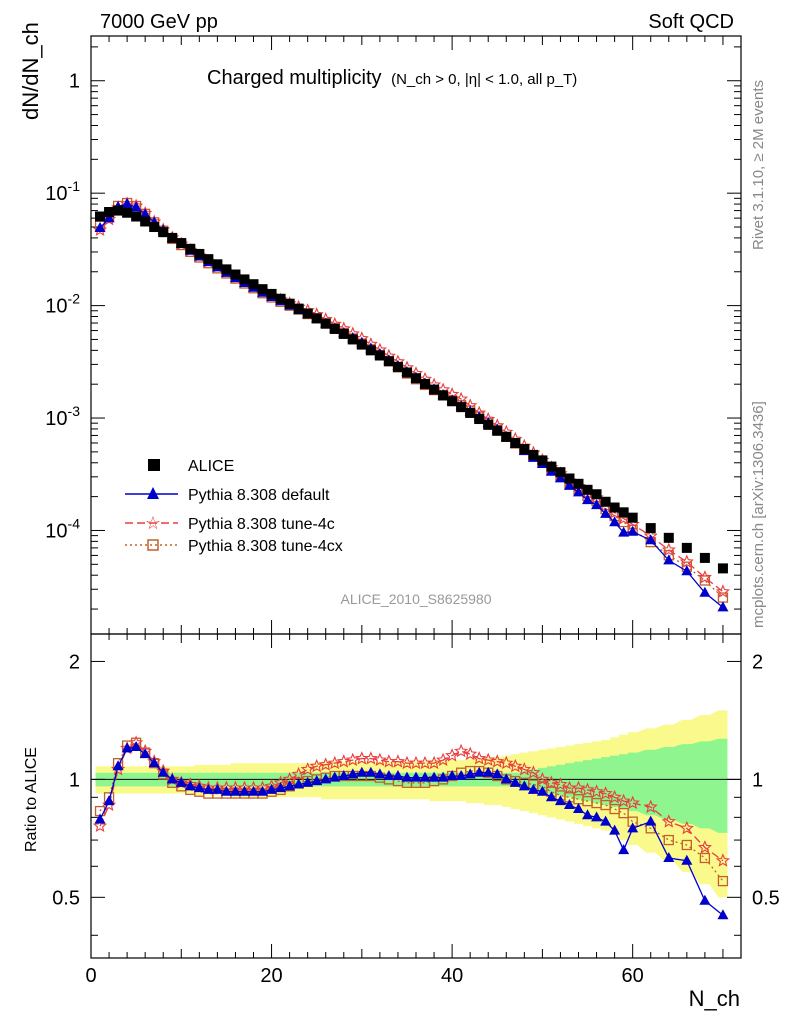  What do you see at coordinates (62, 304) in the screenshot?
I see `top-y-tick-label: 10-2` at bounding box center [62, 304].